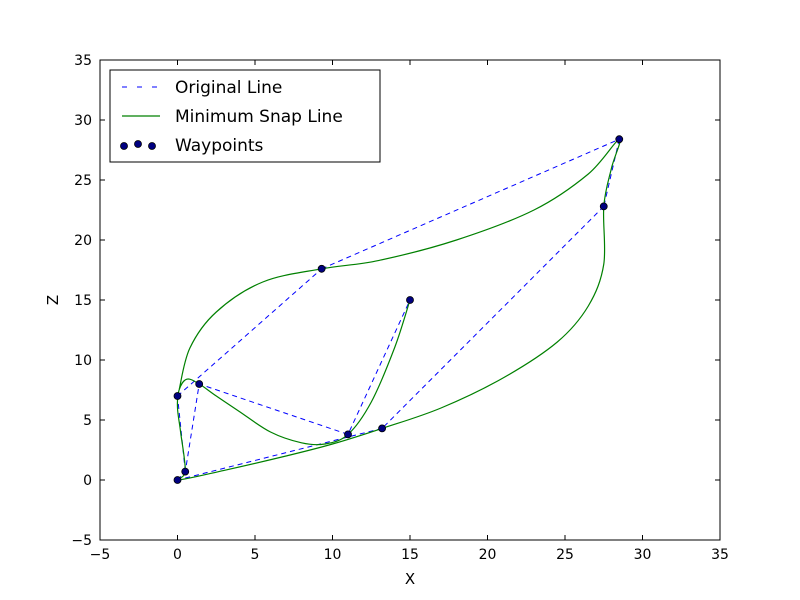 This screenshot has width=800, height=600. I want to click on y-tick-label: 10, so click(83, 361).